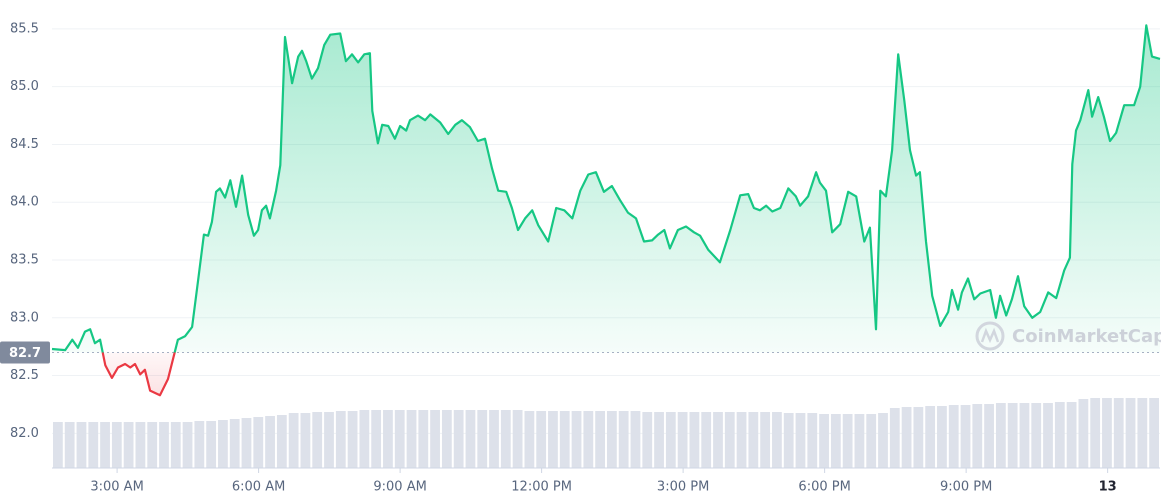 Image resolution: width=1161 pixels, height=500 pixels. Describe the element at coordinates (990, 336) in the screenshot. I see `watermark-logo` at that location.